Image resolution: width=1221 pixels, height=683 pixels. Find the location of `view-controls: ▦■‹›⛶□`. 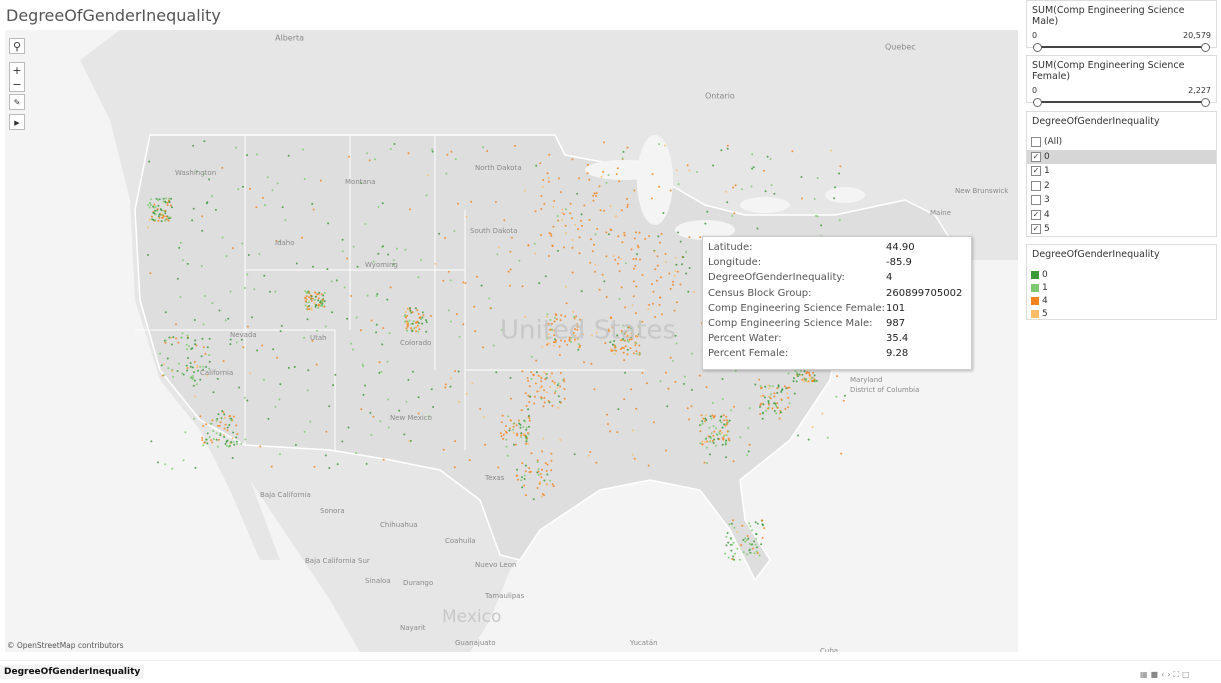

view-controls: ▦■‹›⛶□ is located at coordinates (1166, 674).